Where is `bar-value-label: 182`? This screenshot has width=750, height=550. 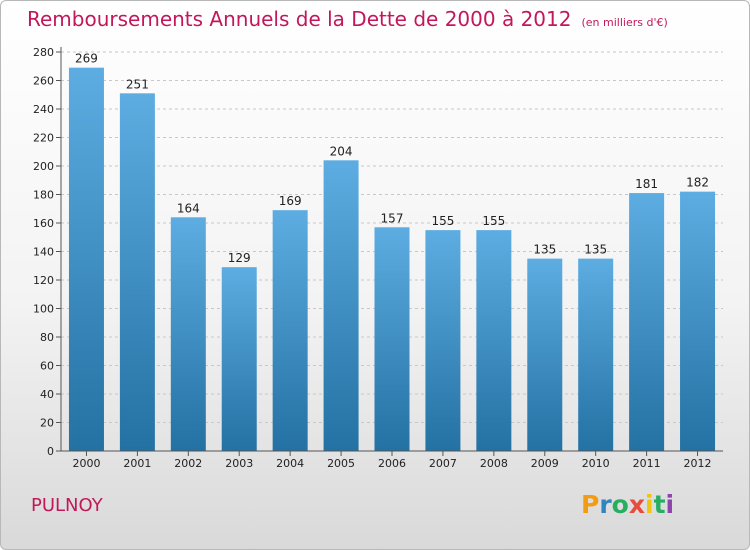 bar-value-label: 182 is located at coordinates (697, 183).